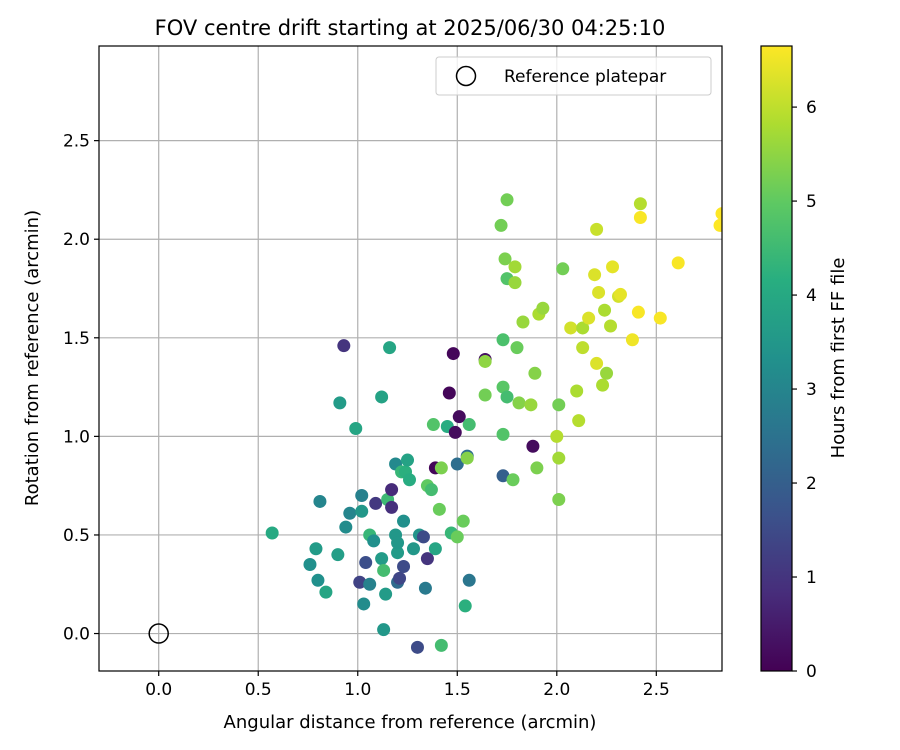  I want to click on colorbar-label: Hours from first FF file, so click(838, 358).